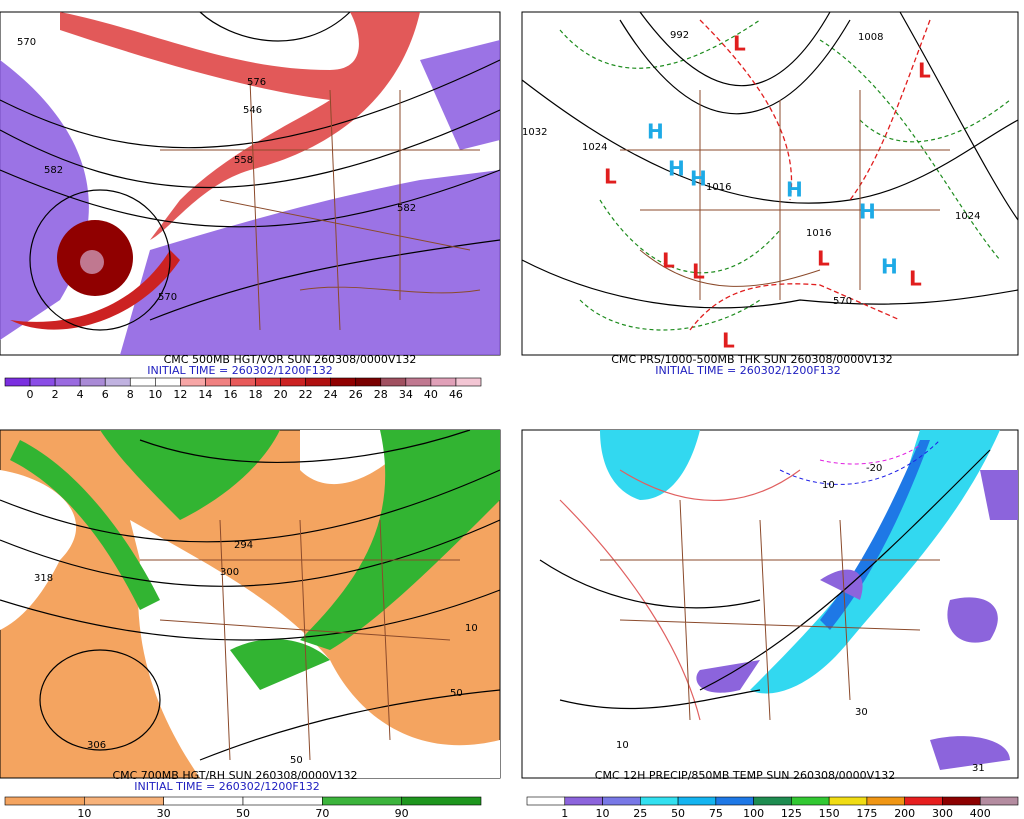 The image size is (1024, 819). I want to click on colorbar-label: 18, so click(256, 394).